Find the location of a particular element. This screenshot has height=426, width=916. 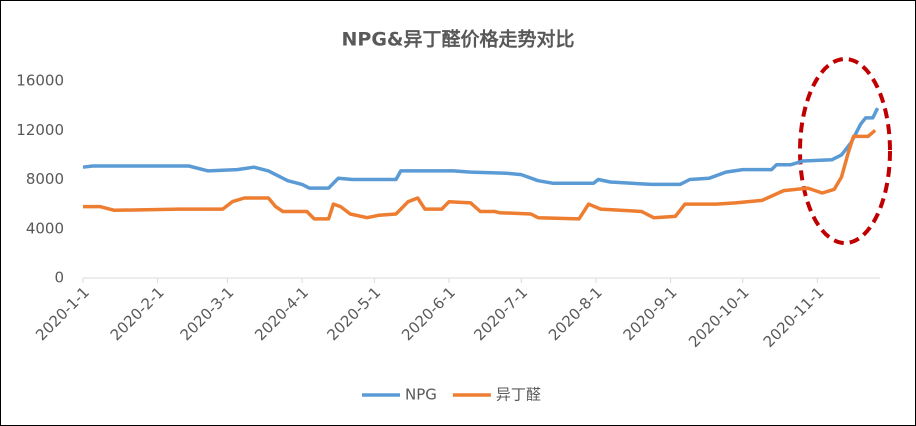

y-tick-label: 0 is located at coordinates (59, 278).